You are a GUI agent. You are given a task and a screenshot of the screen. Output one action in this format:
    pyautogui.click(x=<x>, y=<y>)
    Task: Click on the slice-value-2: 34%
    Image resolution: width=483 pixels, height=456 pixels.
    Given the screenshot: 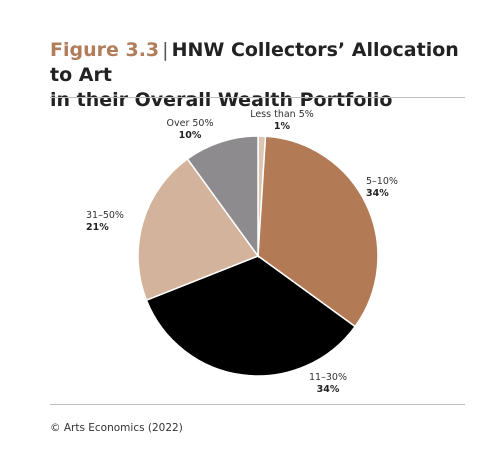 What is the action you would take?
    pyautogui.click(x=328, y=389)
    